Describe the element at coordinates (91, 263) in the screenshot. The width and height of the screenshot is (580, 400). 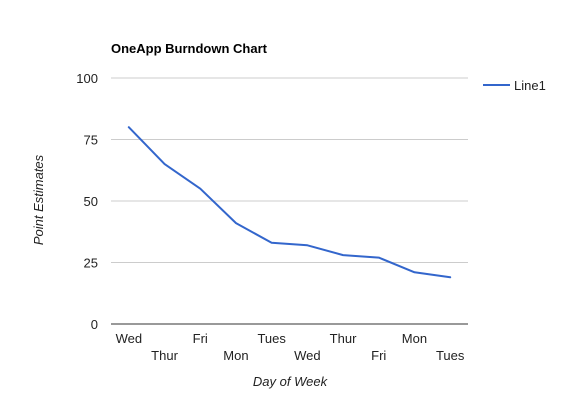
I see `y-tick-label: 25` at that location.